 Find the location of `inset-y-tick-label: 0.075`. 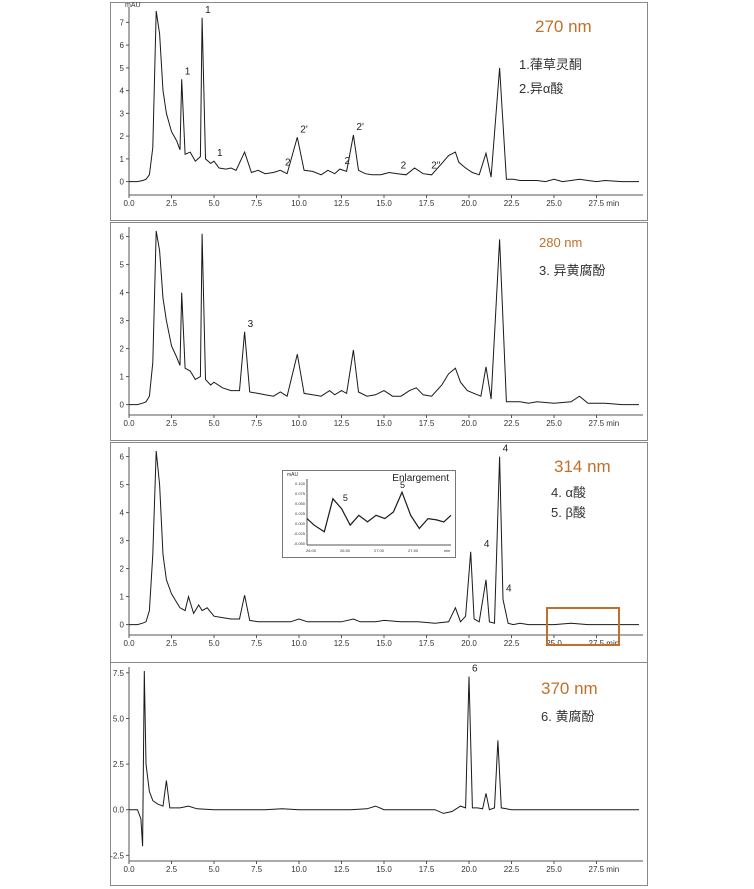

inset-y-tick-label: 0.075 is located at coordinates (300, 493).